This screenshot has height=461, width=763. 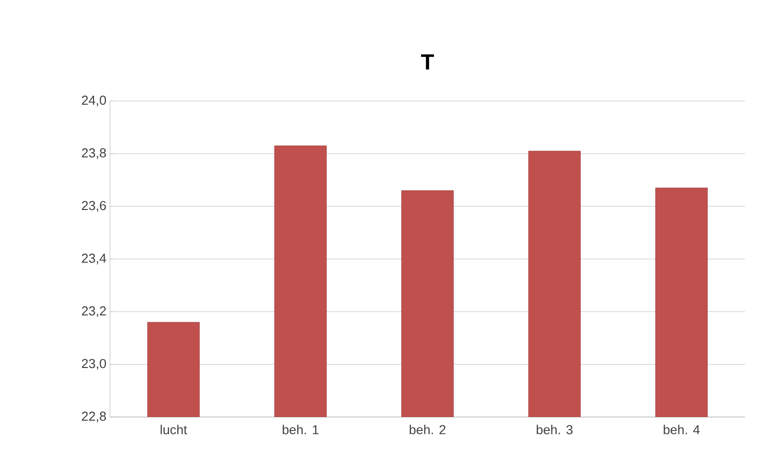 What do you see at coordinates (94, 206) in the screenshot?
I see `y-tick-label: 23,6` at bounding box center [94, 206].